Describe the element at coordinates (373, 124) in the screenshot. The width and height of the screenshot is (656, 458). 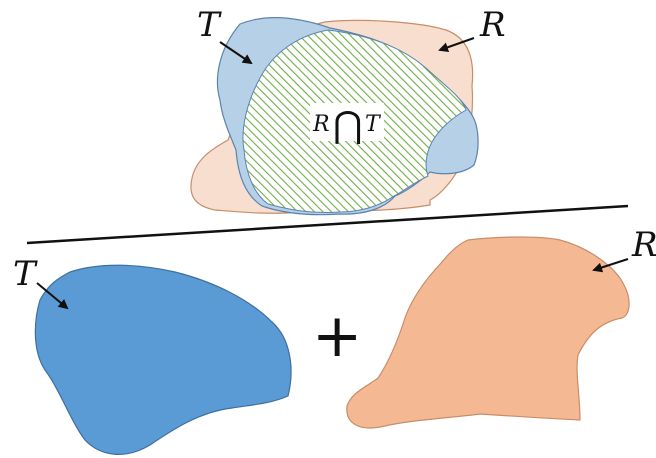
I see `intersection-label-t: T` at that location.